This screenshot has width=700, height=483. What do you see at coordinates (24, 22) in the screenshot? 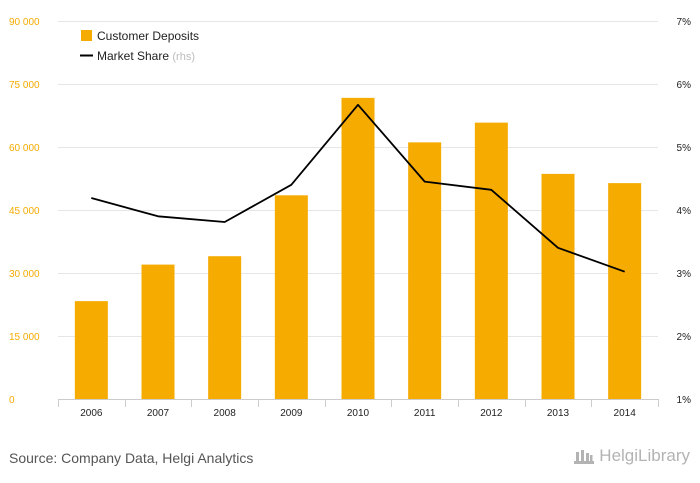
I see `y-left-tick-label: 90 000` at bounding box center [24, 22].